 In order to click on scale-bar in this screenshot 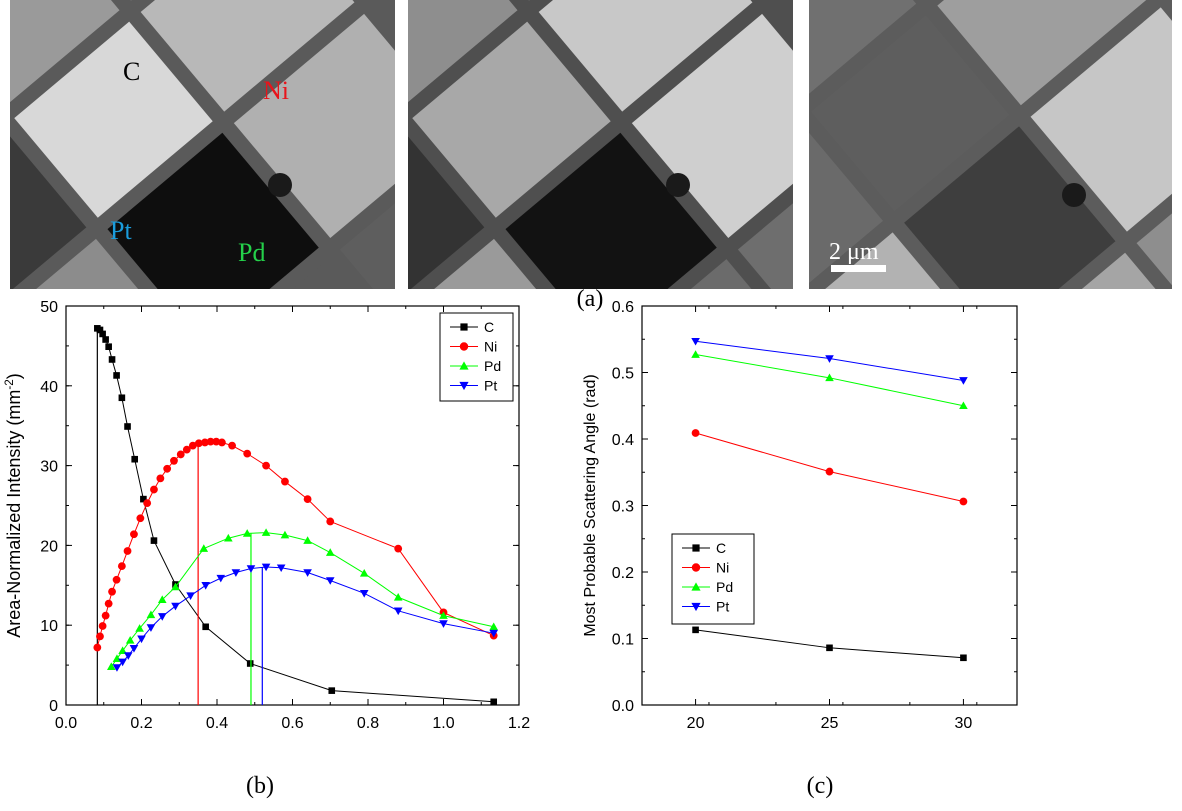, I will do `click(858, 268)`.